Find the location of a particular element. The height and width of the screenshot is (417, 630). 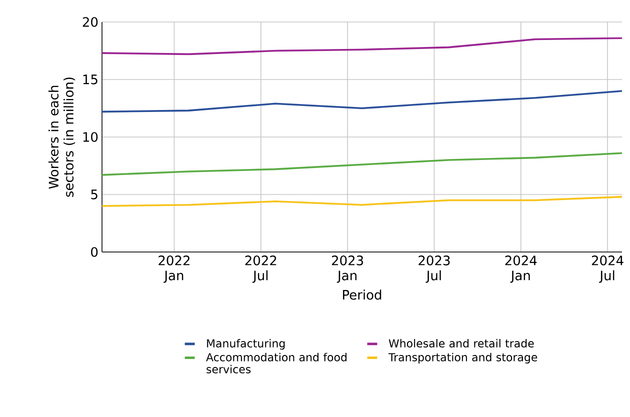

x-tick-label: 2022 Jul is located at coordinates (260, 269).